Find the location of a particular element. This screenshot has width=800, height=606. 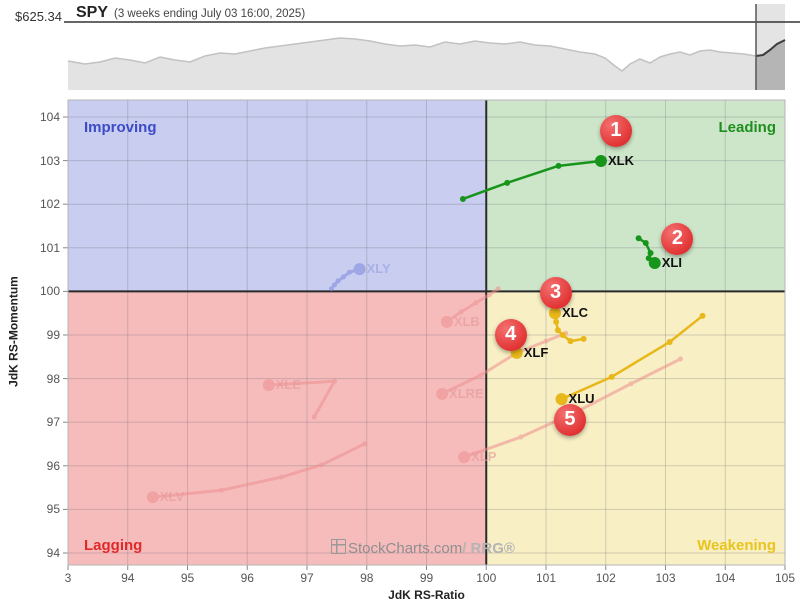

ticker-label-XLC: XLC is located at coordinates (574, 313).